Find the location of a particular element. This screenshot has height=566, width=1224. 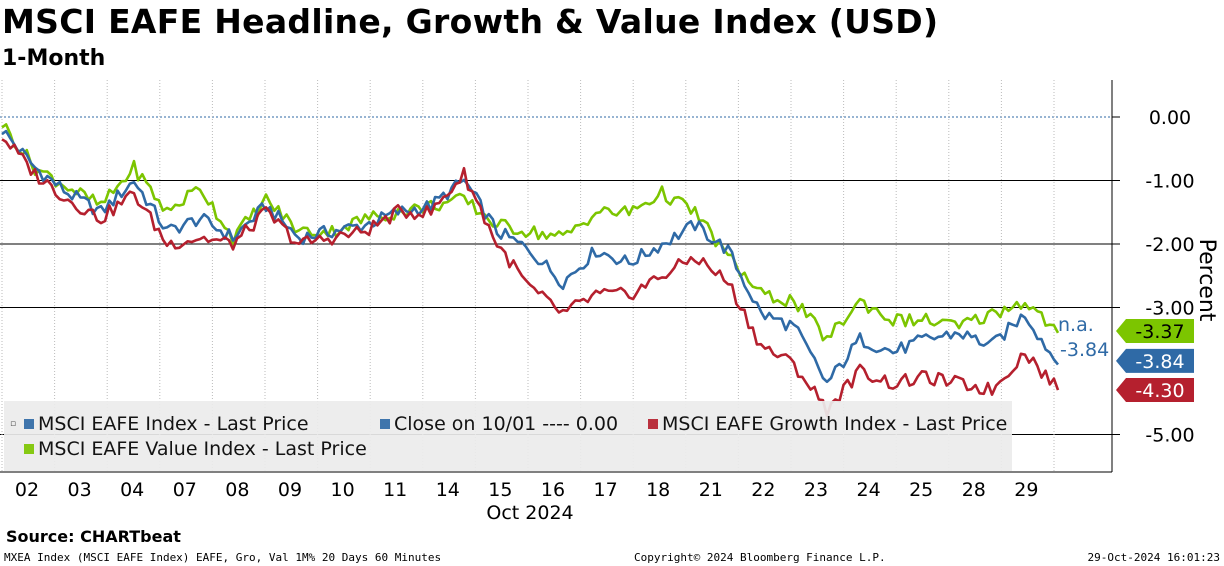

value-labels: -3.37 -3.84 -4.30 n.a. -3.84 is located at coordinates (1126, 358).